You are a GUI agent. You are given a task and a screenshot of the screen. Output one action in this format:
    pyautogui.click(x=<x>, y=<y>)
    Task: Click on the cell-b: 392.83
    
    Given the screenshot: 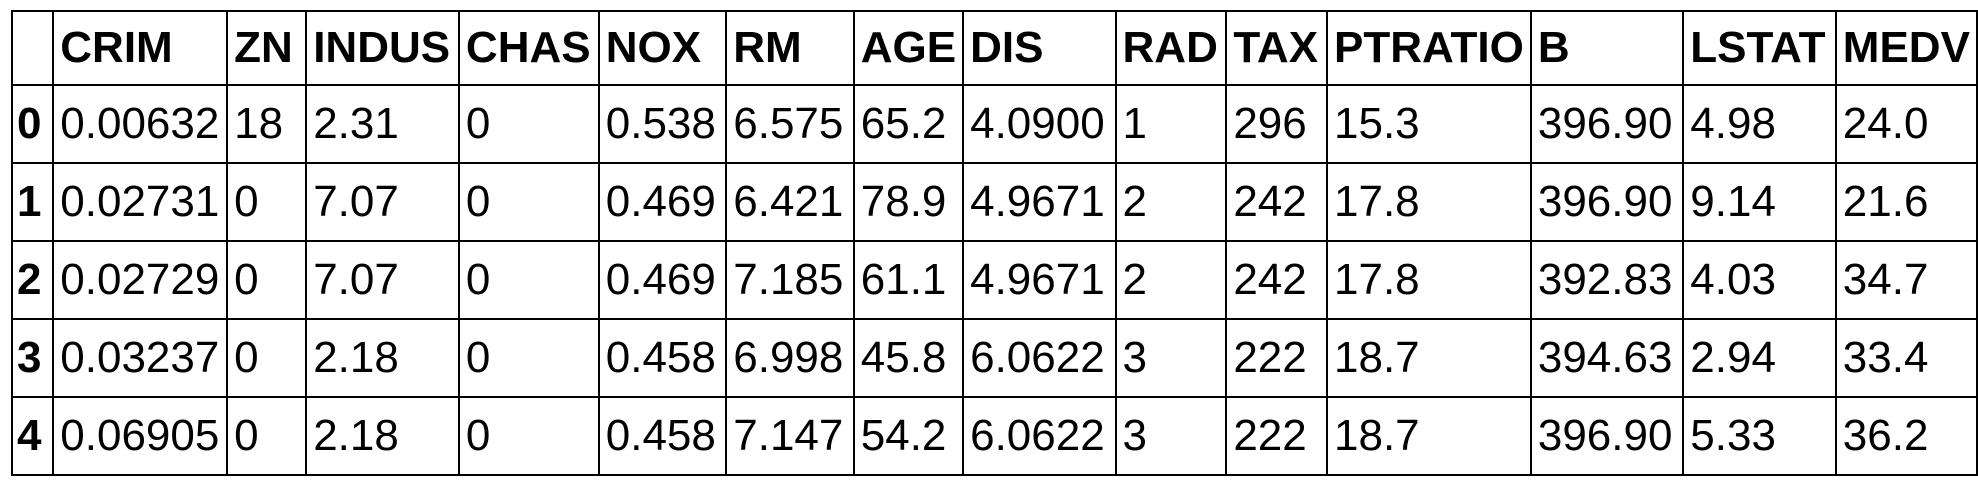 What is the action you would take?
    pyautogui.click(x=1607, y=280)
    